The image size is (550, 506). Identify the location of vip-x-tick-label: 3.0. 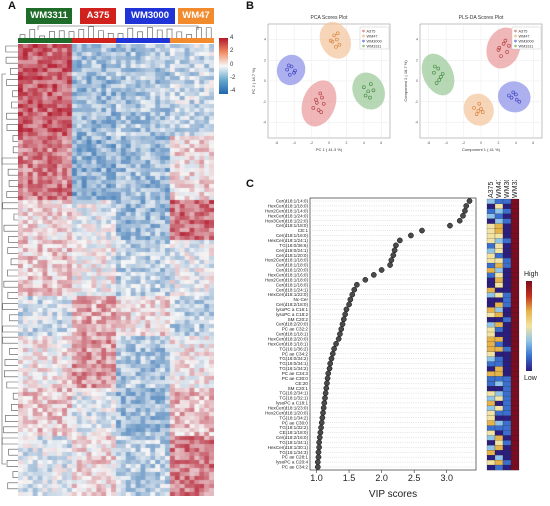
(446, 478).